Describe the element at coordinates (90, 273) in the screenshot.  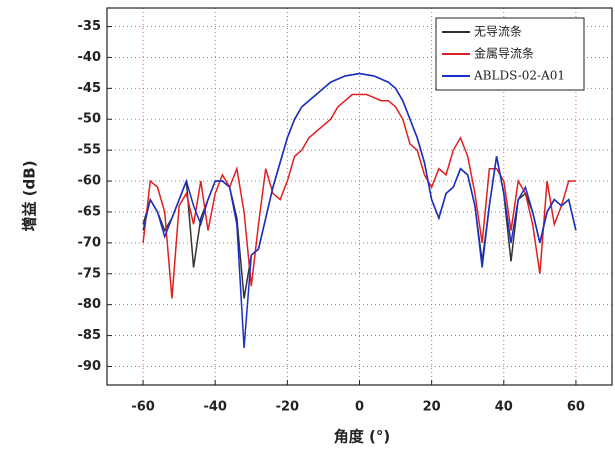
I see `y-tick-label: -75` at that location.